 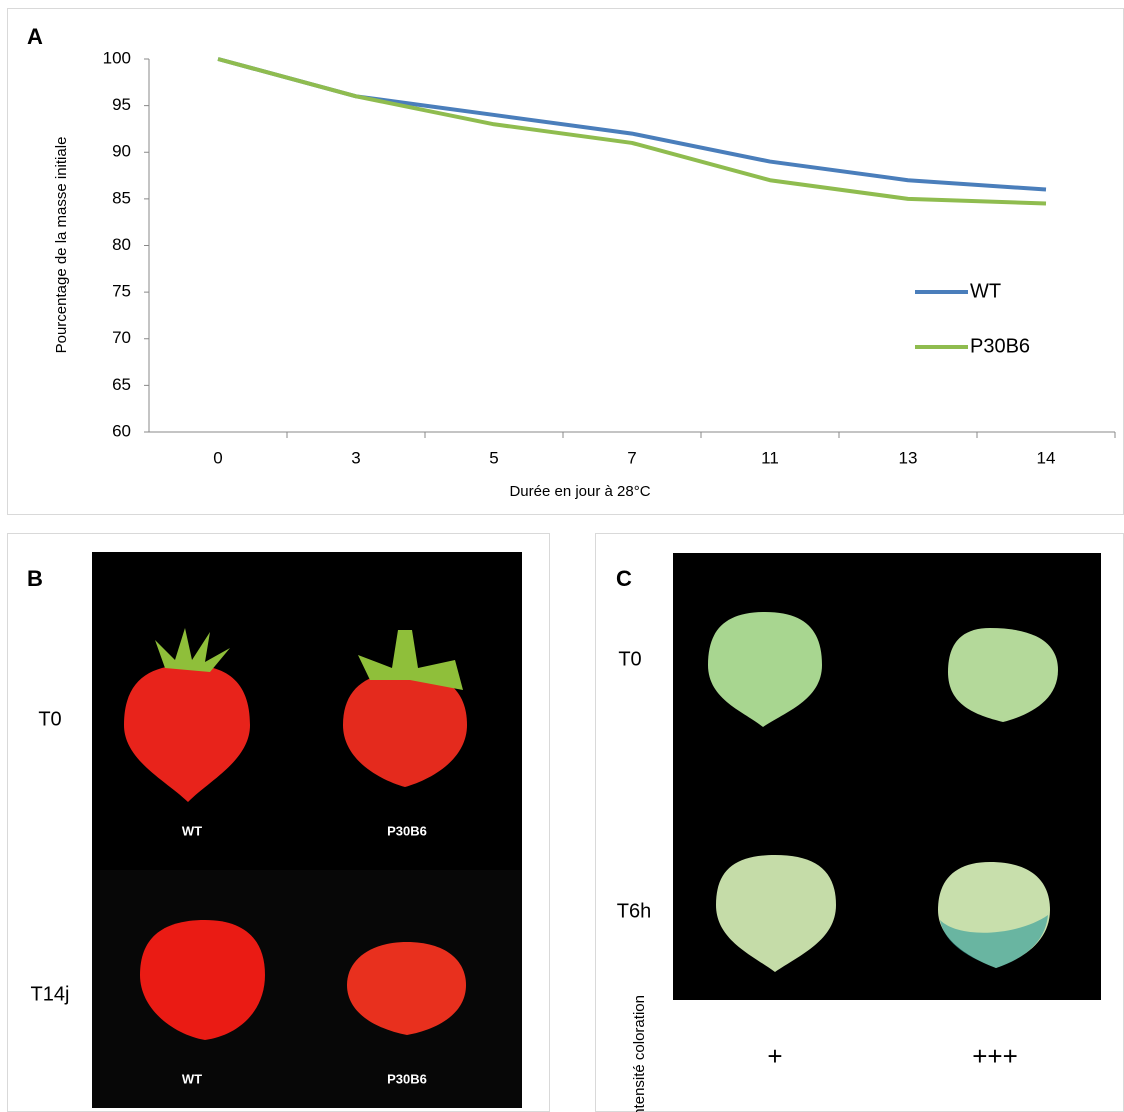 I want to click on y-tick-label: 65, so click(x=121, y=384).